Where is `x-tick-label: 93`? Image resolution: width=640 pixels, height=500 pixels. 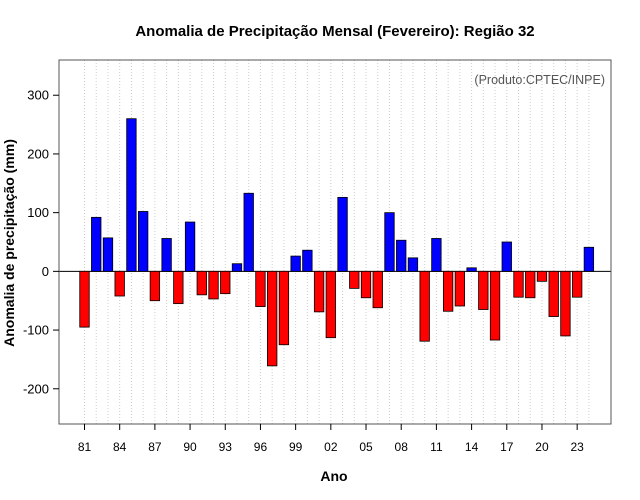
x-tick-label: 93 is located at coordinates (226, 447).